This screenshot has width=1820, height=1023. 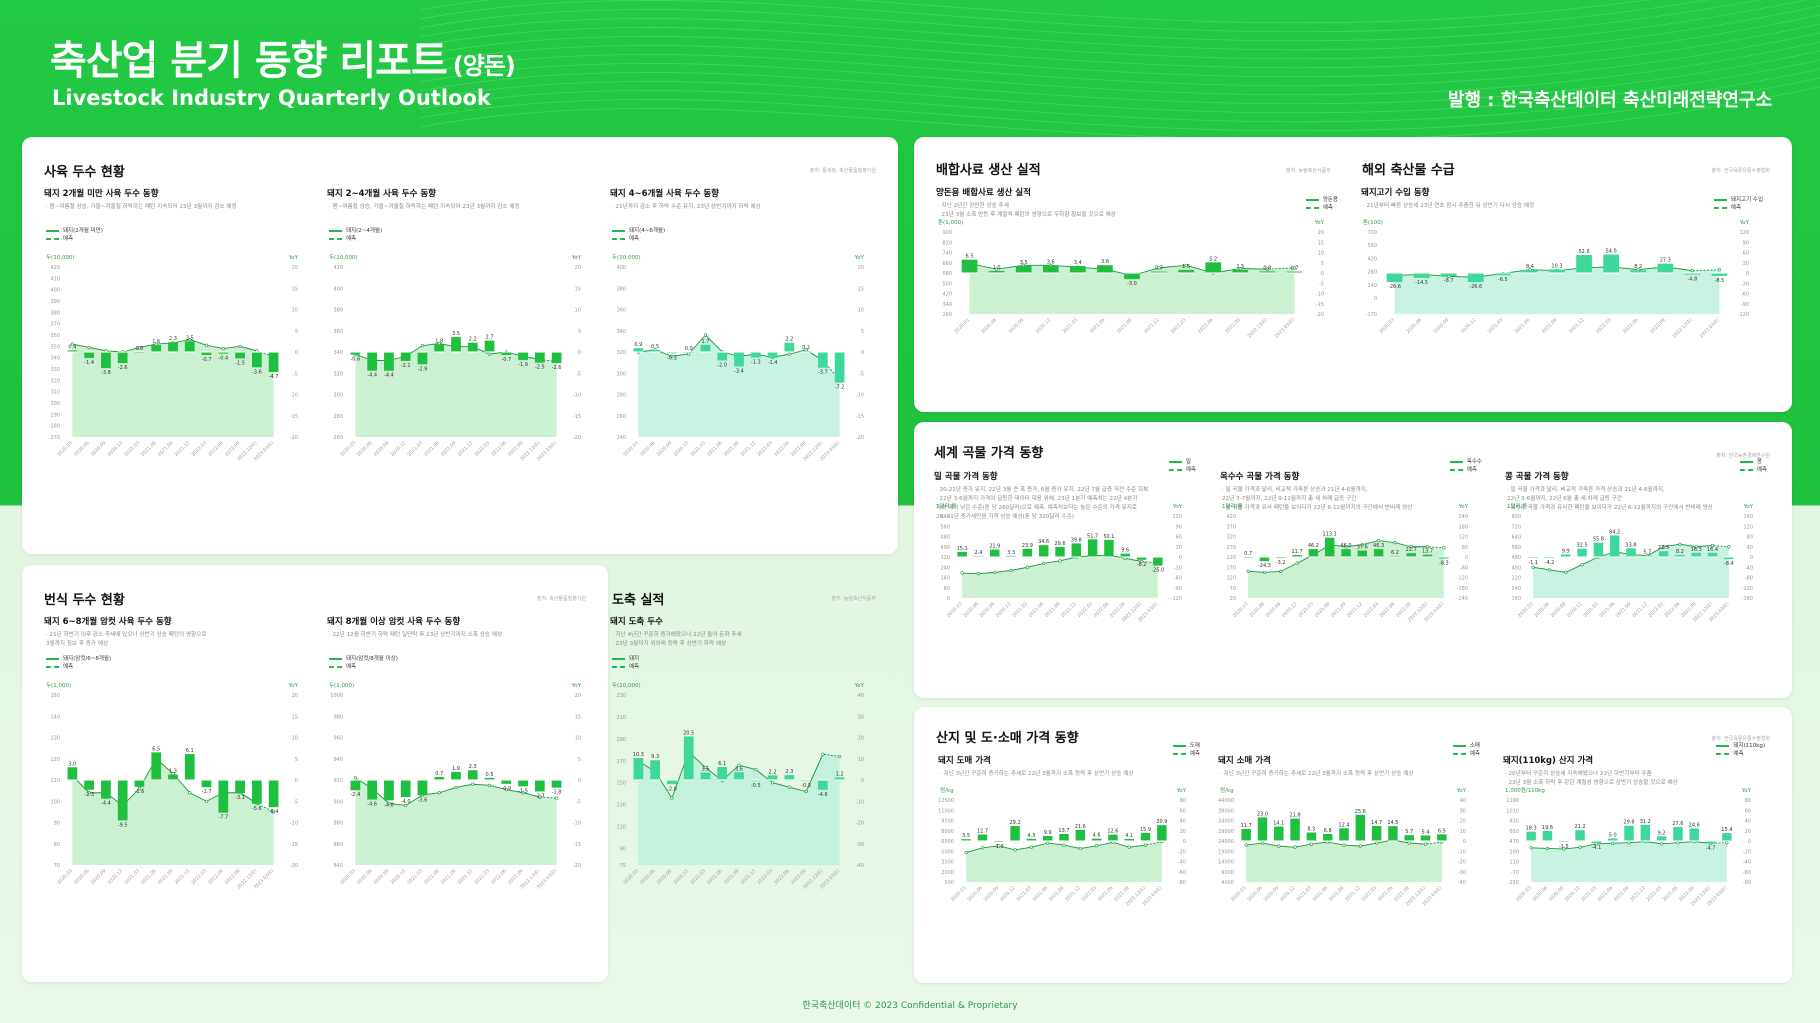 What do you see at coordinates (1516, 558) in the screenshot?
I see `y-tick-label: 480` at bounding box center [1516, 558].